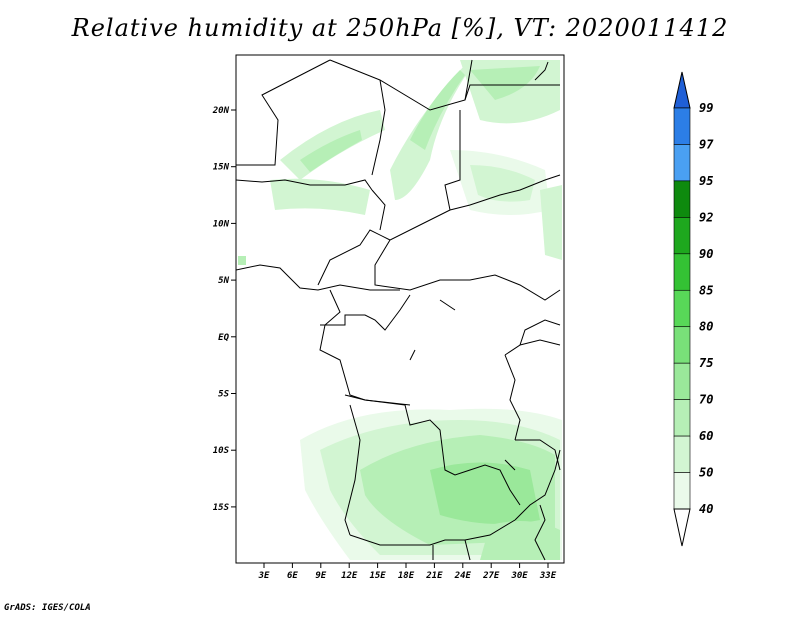 The height and width of the screenshot is (618, 800). Describe the element at coordinates (706, 327) in the screenshot. I see `colorbar-label: 80` at that location.